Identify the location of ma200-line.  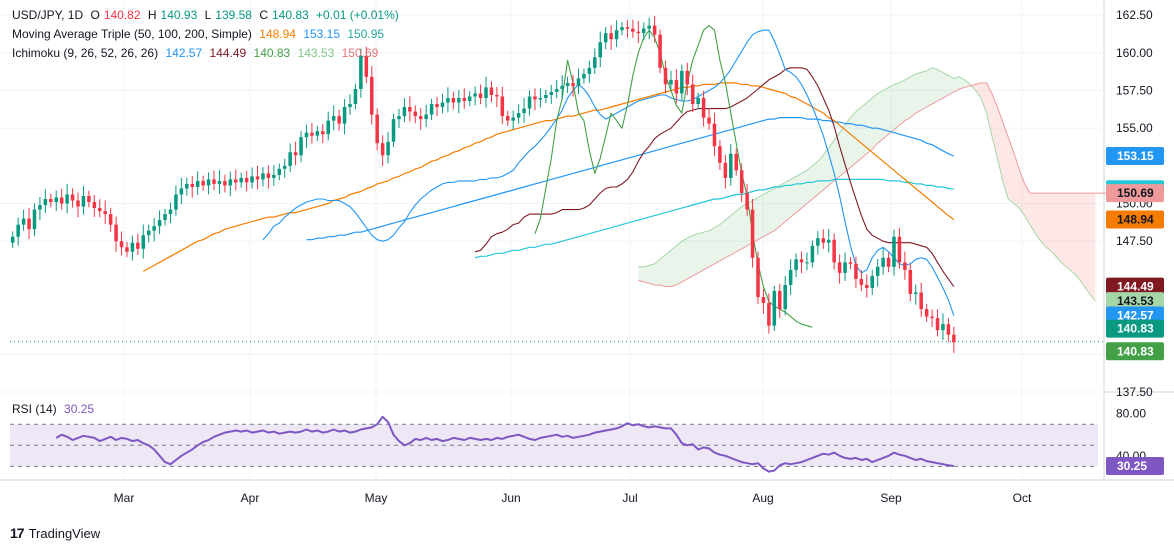
(714, 218).